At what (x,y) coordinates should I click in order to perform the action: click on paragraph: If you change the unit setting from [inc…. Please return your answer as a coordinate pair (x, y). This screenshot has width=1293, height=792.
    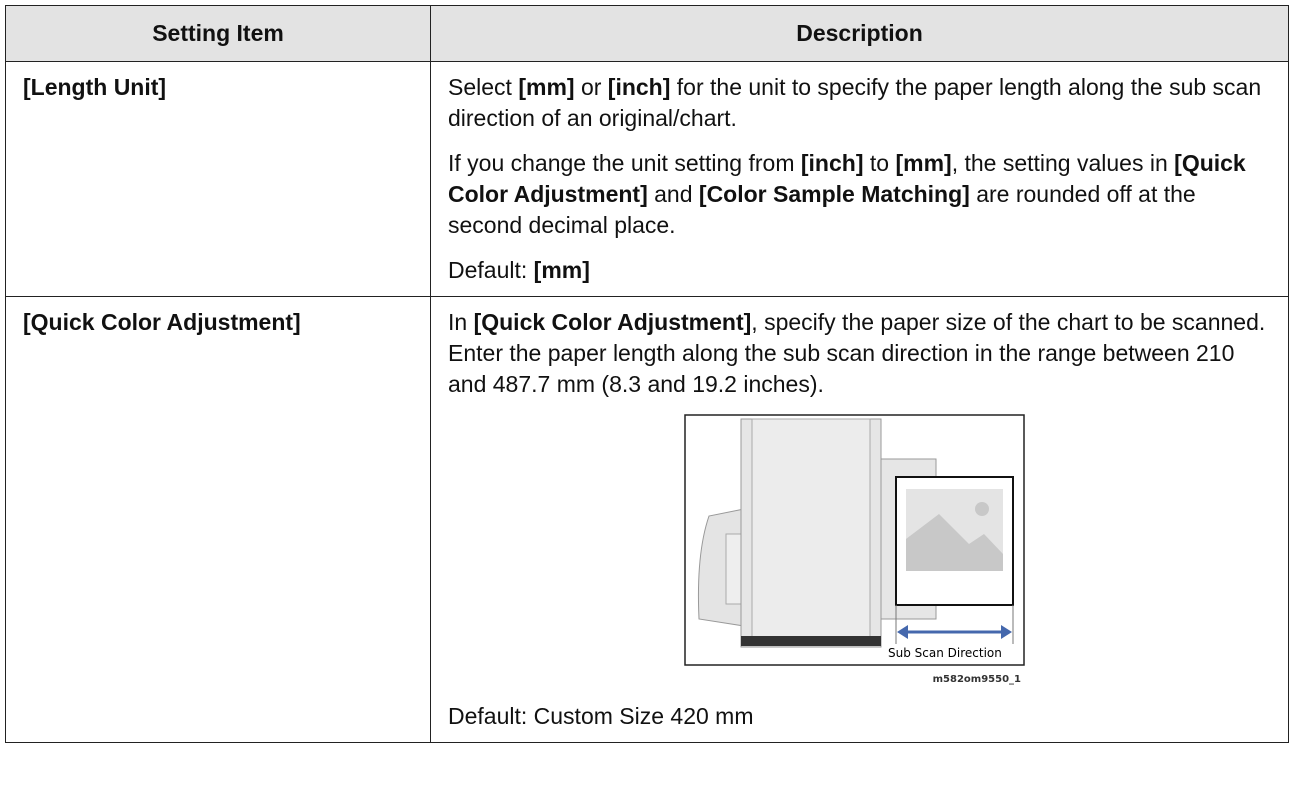
    Looking at the image, I should click on (860, 194).